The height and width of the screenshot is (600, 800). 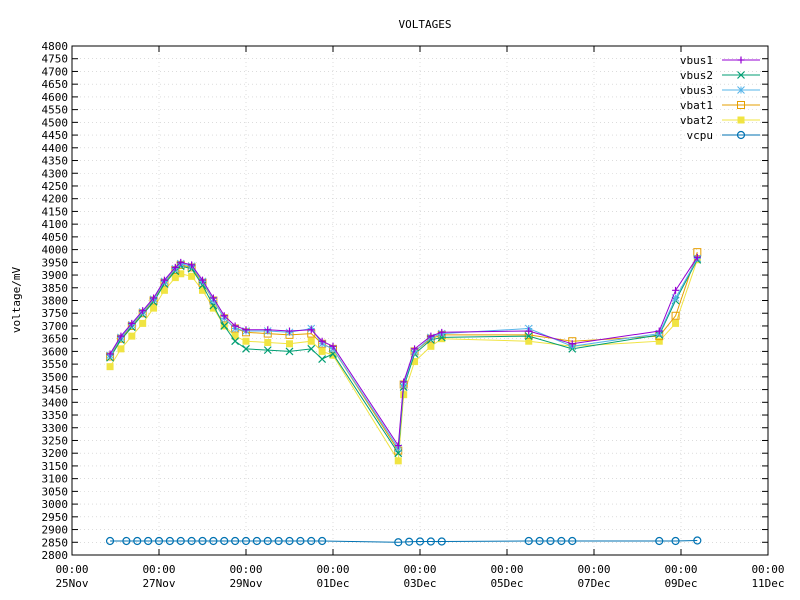 I want to click on x-tick-label-day: 07Dec, so click(x=593, y=583).